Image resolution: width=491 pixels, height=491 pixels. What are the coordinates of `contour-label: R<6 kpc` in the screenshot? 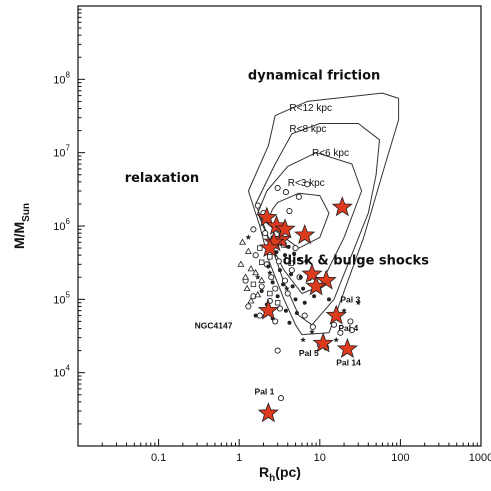 It's located at (330, 153).